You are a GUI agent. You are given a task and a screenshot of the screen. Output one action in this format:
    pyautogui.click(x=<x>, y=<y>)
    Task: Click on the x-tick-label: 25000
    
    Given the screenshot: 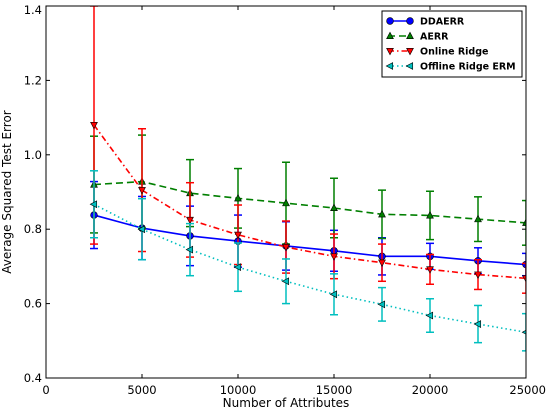 What is the action you would take?
    pyautogui.click(x=527, y=390)
    